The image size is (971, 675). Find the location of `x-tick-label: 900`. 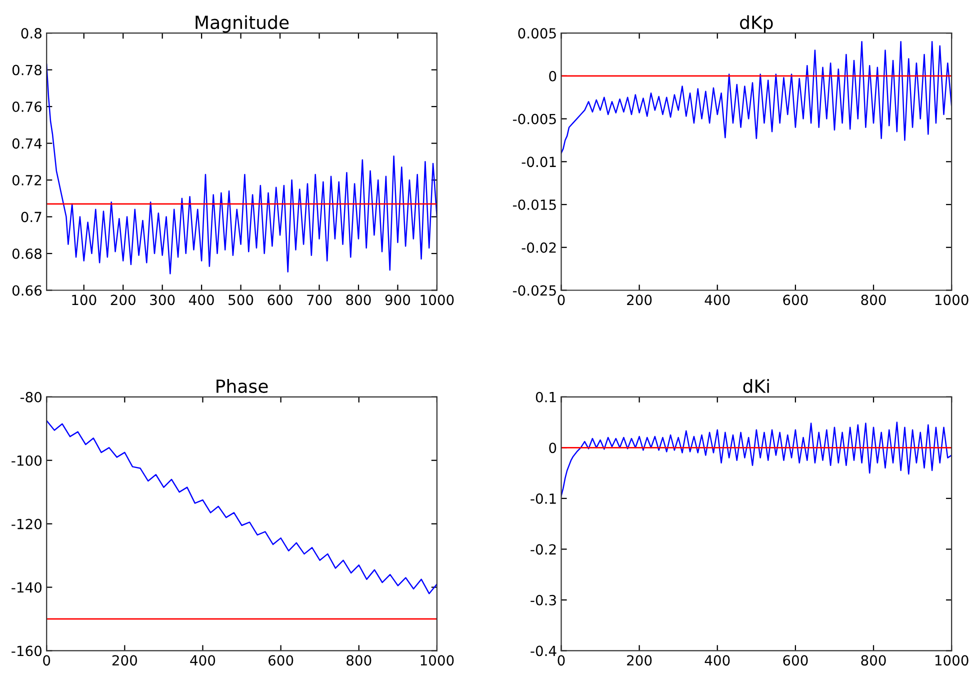

x-tick-label: 900 is located at coordinates (397, 300).